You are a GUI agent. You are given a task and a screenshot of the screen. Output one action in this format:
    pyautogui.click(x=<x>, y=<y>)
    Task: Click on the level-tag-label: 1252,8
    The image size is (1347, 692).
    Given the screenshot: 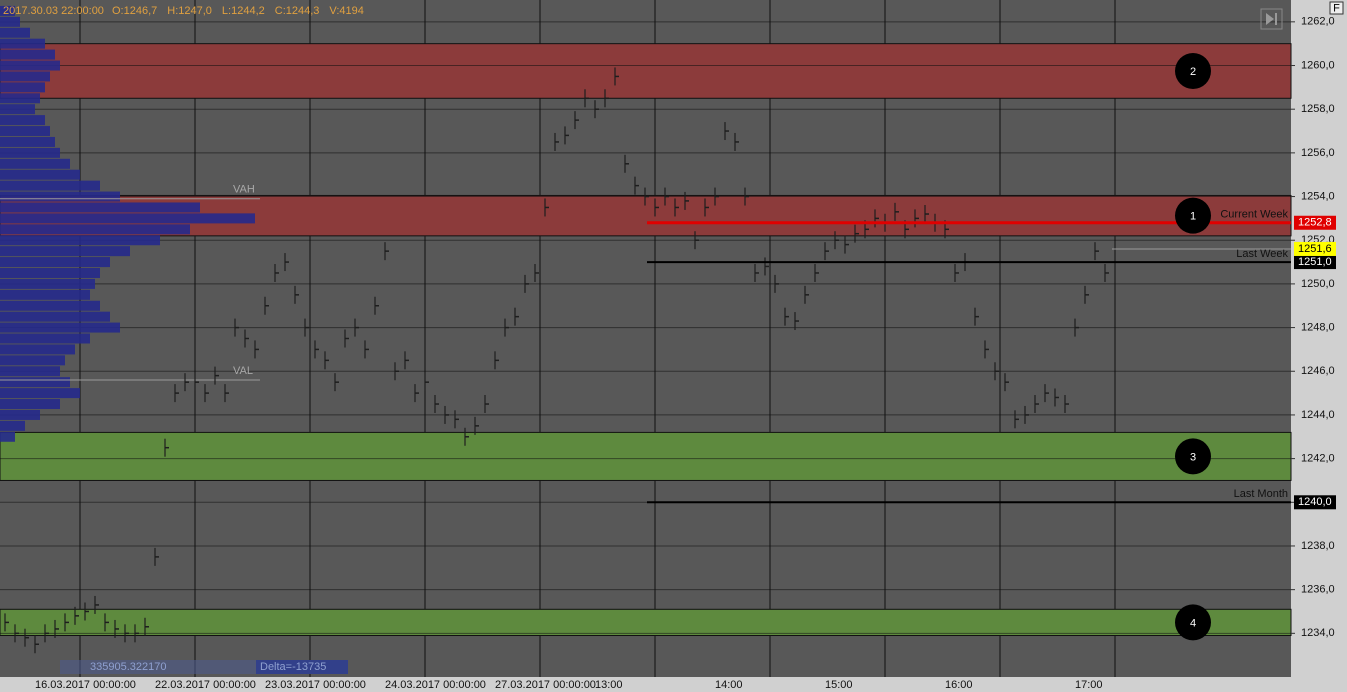 What is the action you would take?
    pyautogui.click(x=1315, y=223)
    